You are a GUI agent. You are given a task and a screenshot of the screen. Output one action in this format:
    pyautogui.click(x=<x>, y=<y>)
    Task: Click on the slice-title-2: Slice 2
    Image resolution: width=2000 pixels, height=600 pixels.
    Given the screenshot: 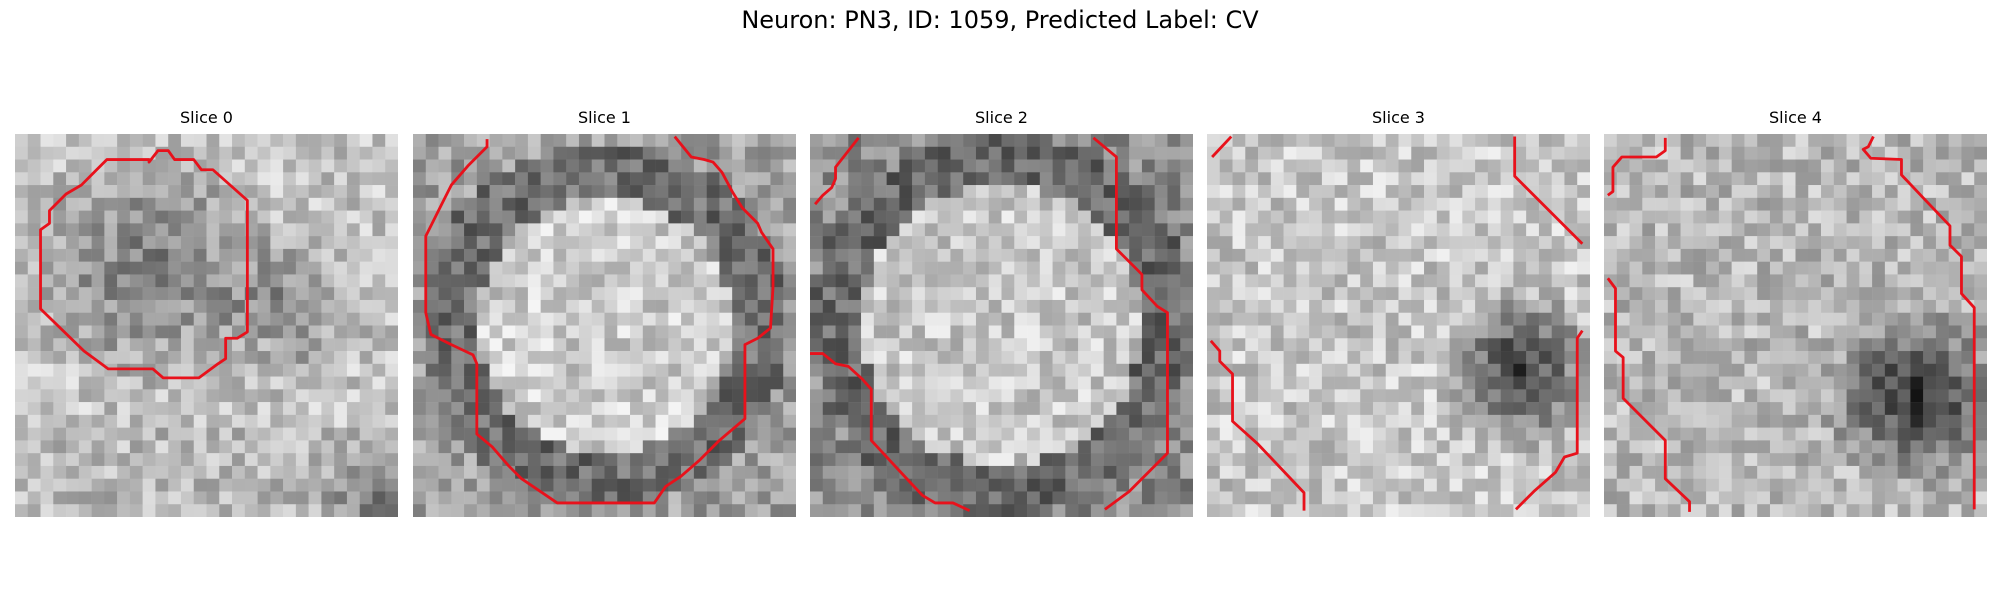 What is the action you would take?
    pyautogui.click(x=1001, y=117)
    